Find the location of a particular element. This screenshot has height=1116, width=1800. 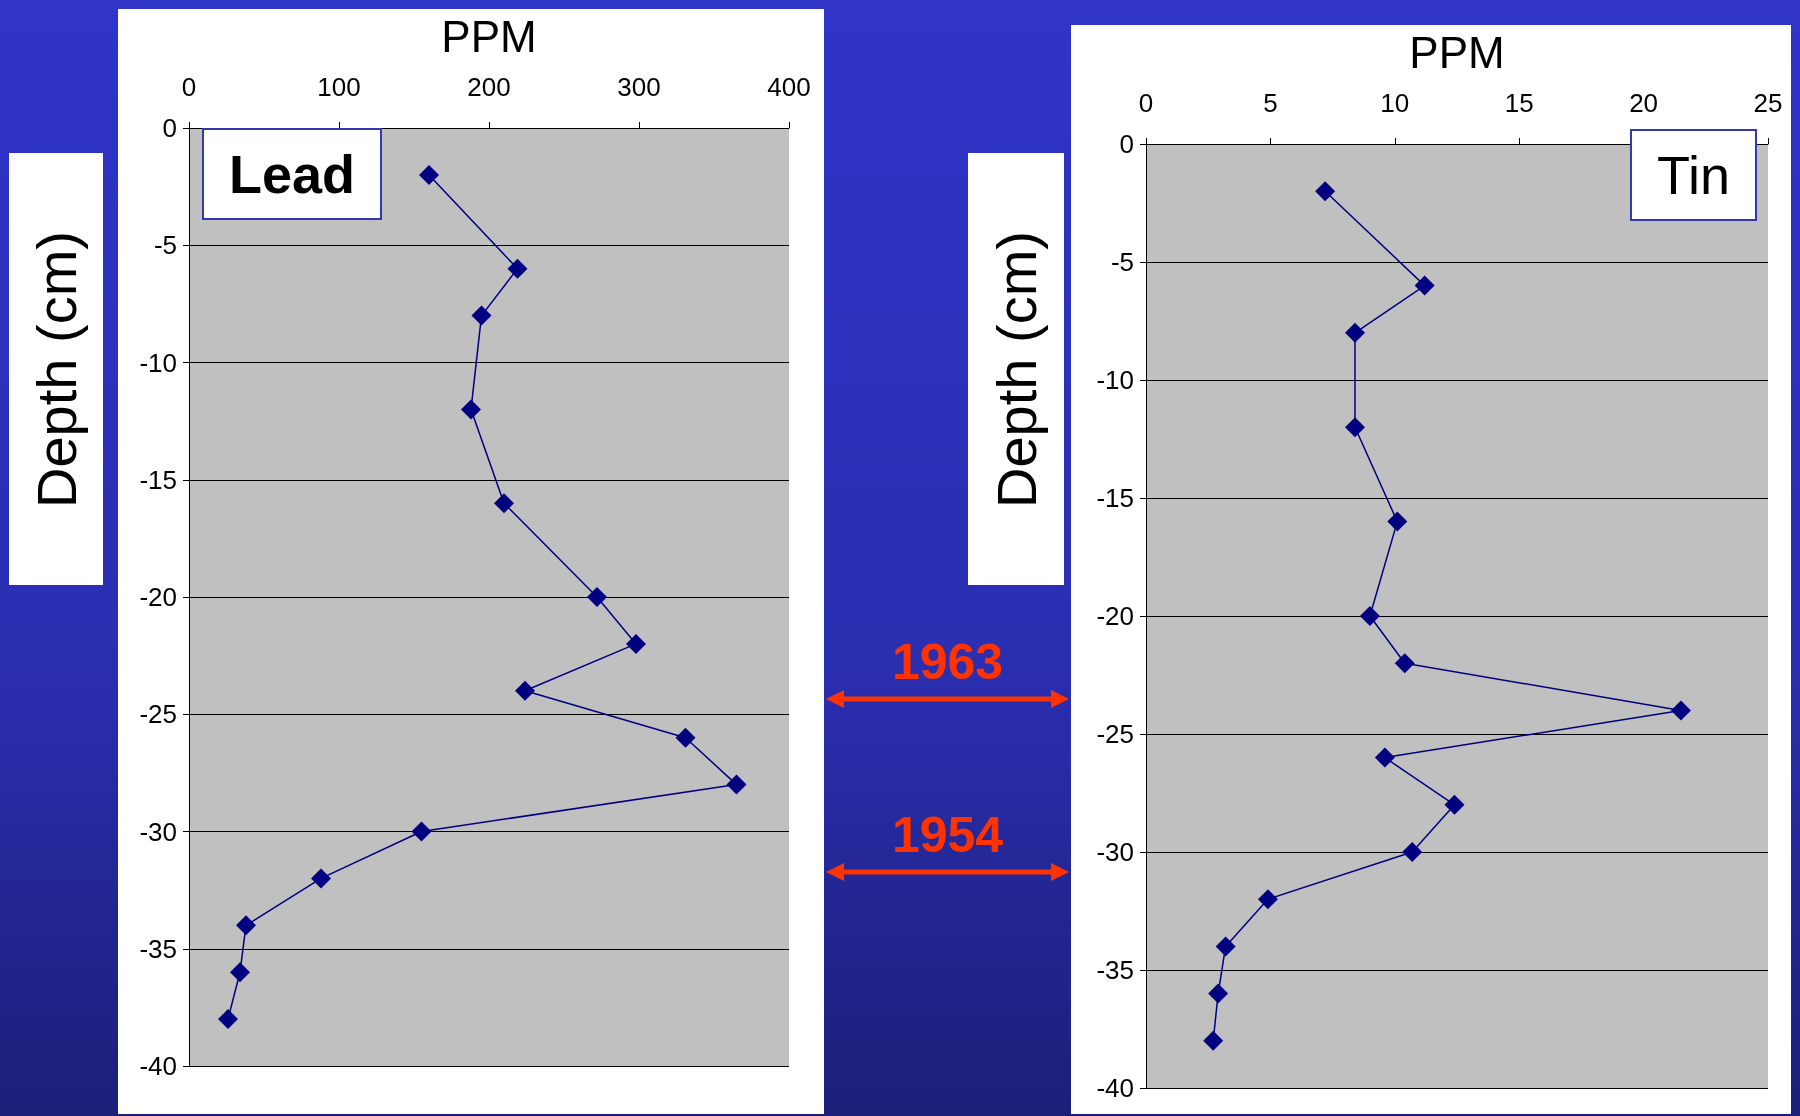

x-tick-label: 15 is located at coordinates (1519, 103).